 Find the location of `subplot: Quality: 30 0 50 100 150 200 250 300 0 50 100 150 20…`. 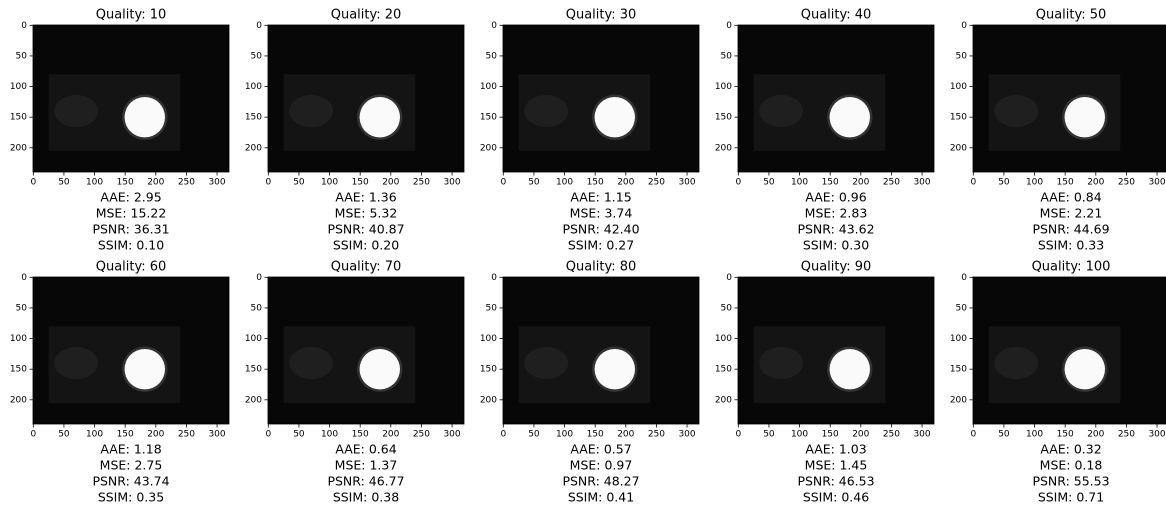

subplot: Quality: 30 0 50 100 150 200 250 300 0 50 100 150 20… is located at coordinates (590, 130).